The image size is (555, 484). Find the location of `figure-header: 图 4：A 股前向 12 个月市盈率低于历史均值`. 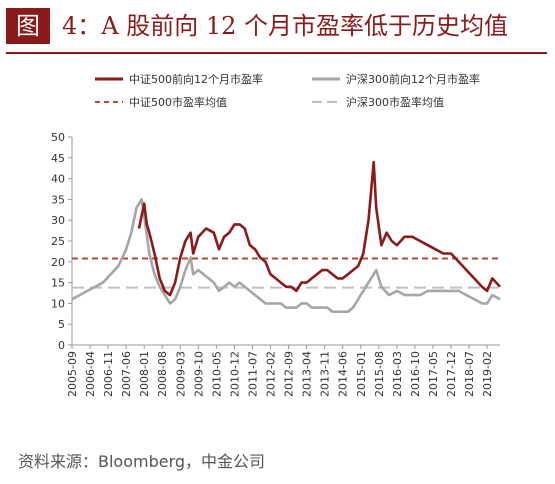

figure-header: 图 4：A 股前向 12 个月市盈率低于历史均值 is located at coordinates (277, 27).